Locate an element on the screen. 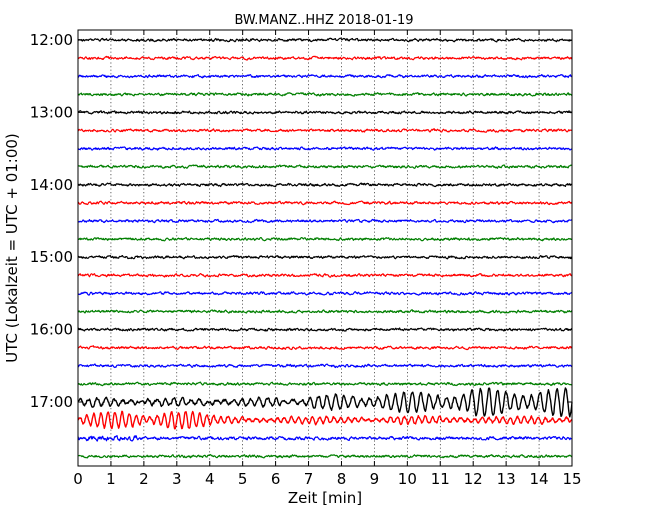 The width and height of the screenshot is (650, 520). y-tick-label: 13:00 is located at coordinates (51, 112).